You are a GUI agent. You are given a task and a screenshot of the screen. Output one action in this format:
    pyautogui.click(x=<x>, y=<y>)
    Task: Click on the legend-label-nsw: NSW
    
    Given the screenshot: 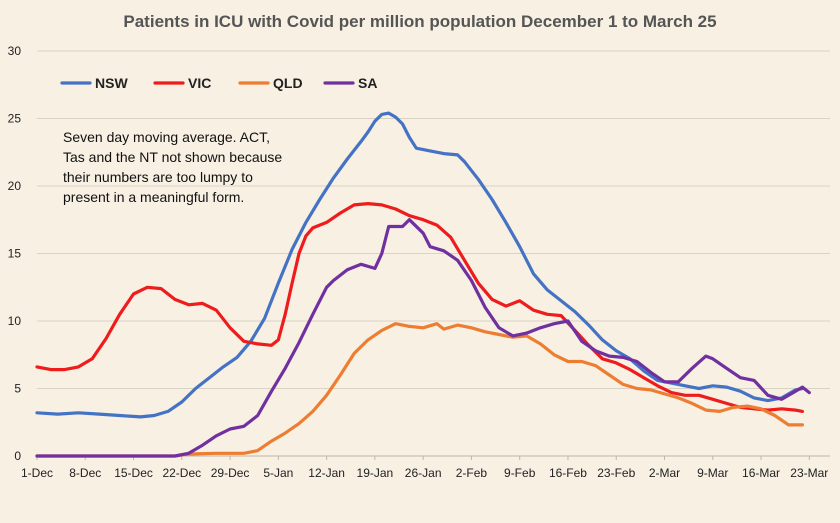 What is the action you would take?
    pyautogui.click(x=111, y=83)
    